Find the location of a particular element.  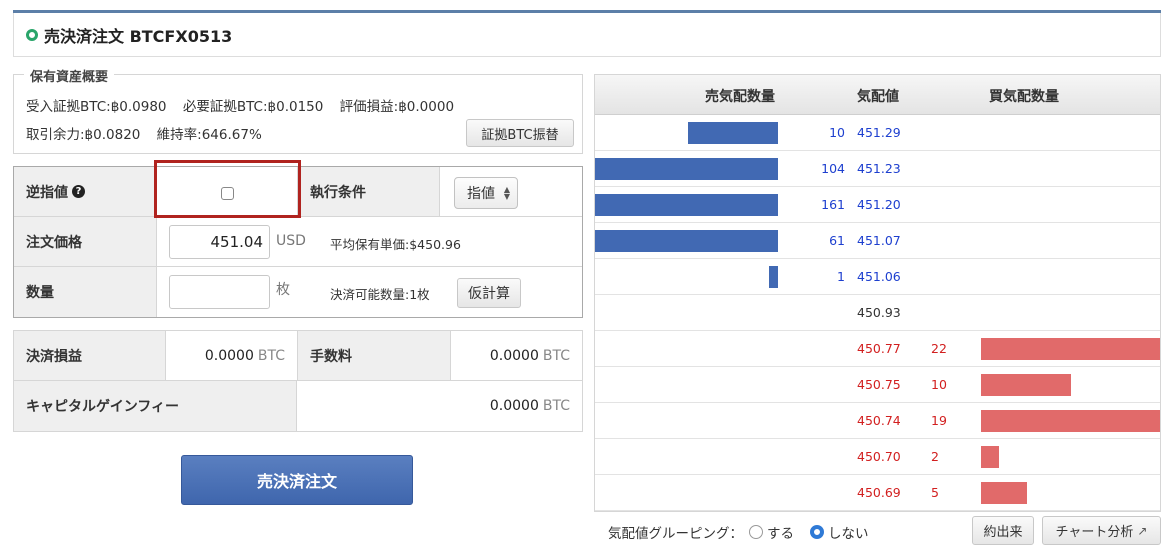

quote-price: 450.70 is located at coordinates (879, 456).